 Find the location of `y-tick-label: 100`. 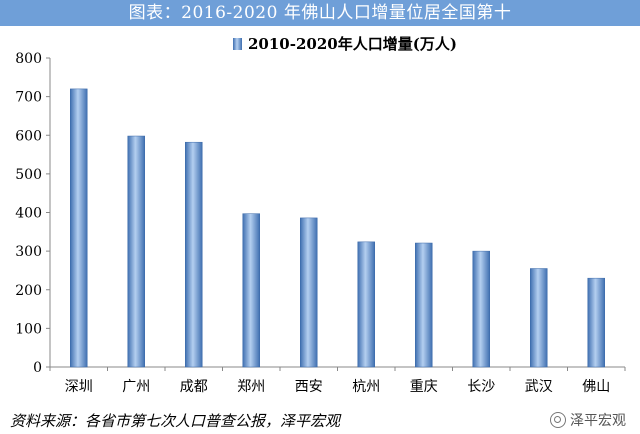

y-tick-label: 100 is located at coordinates (28, 329).